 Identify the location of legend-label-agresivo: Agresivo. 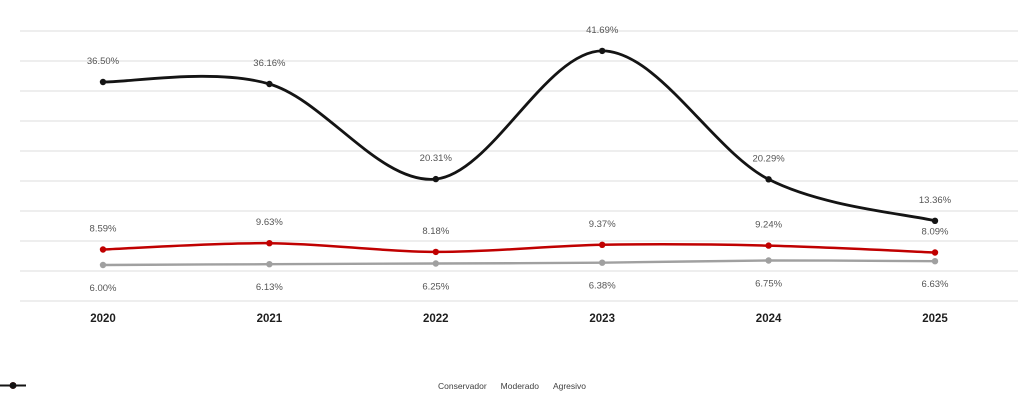
(569, 386).